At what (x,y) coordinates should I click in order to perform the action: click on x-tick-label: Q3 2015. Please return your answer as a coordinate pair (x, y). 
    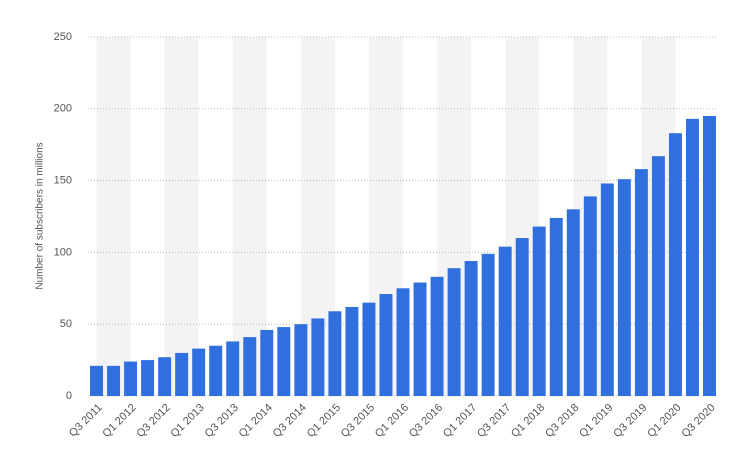
    Looking at the image, I should click on (358, 421).